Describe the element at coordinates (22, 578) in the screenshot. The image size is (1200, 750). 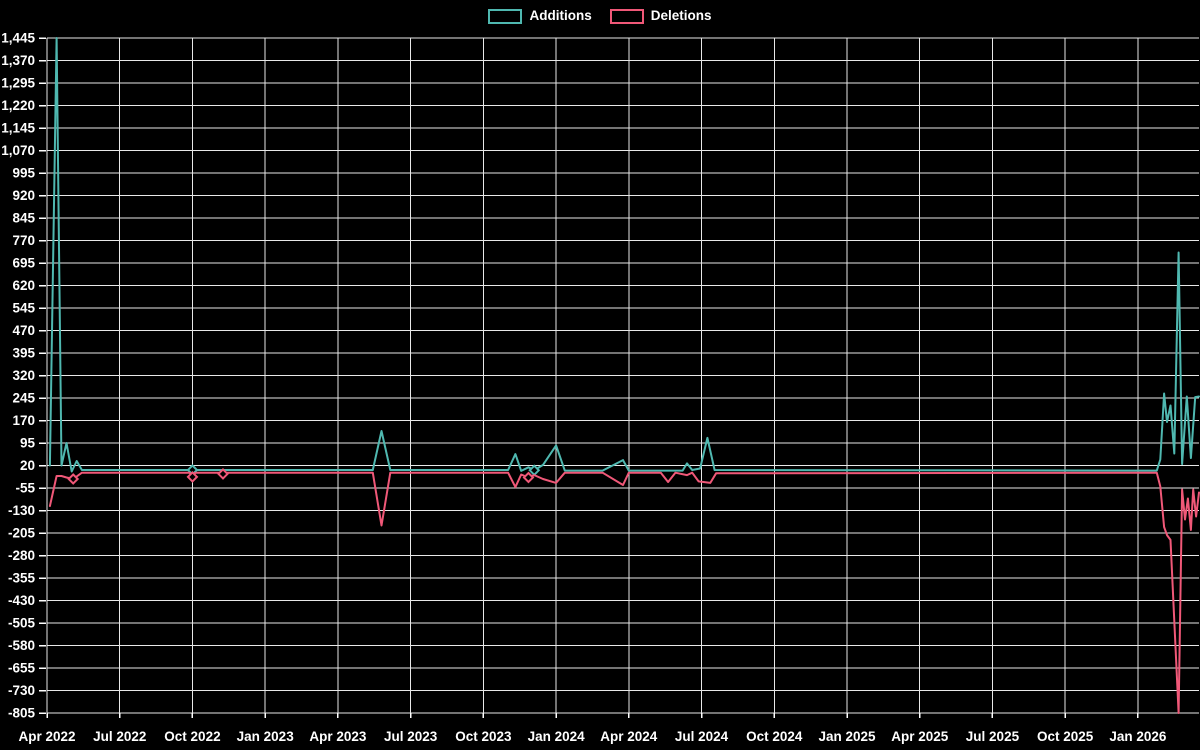
I see `y-axis-label: -355` at that location.